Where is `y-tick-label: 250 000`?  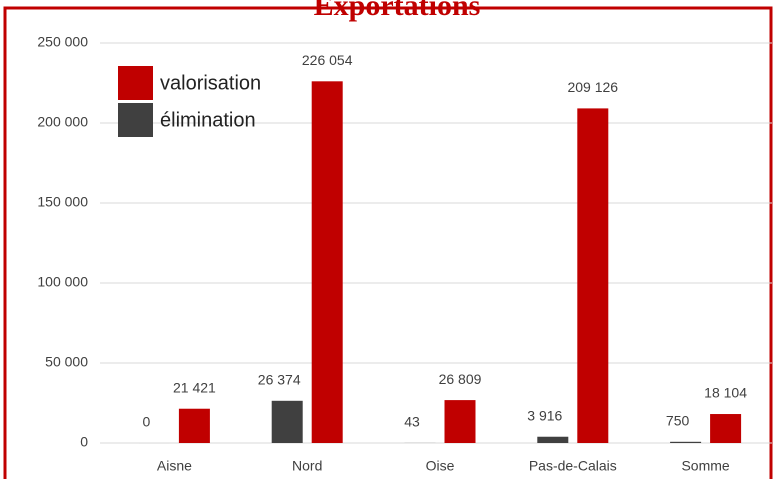
y-tick-label: 250 000 is located at coordinates (62, 42).